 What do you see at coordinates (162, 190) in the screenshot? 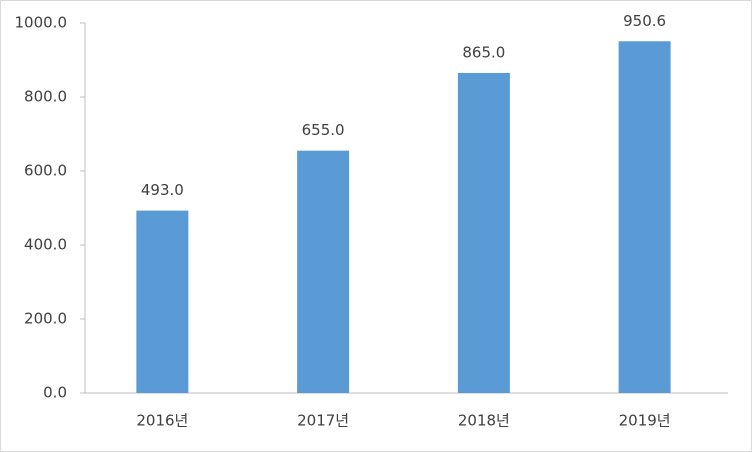
I see `data-label: 493.0` at bounding box center [162, 190].